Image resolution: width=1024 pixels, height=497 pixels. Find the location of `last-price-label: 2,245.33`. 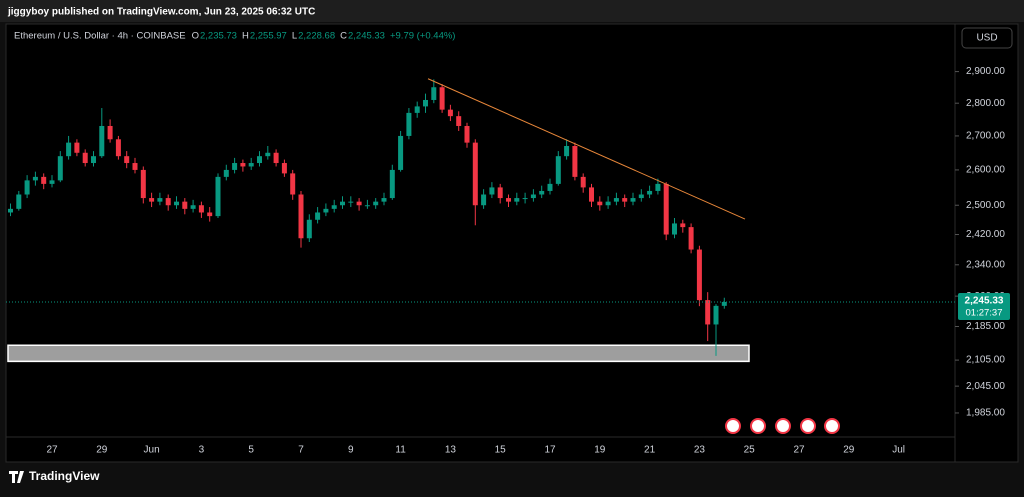

last-price-label: 2,245.33 is located at coordinates (984, 301).